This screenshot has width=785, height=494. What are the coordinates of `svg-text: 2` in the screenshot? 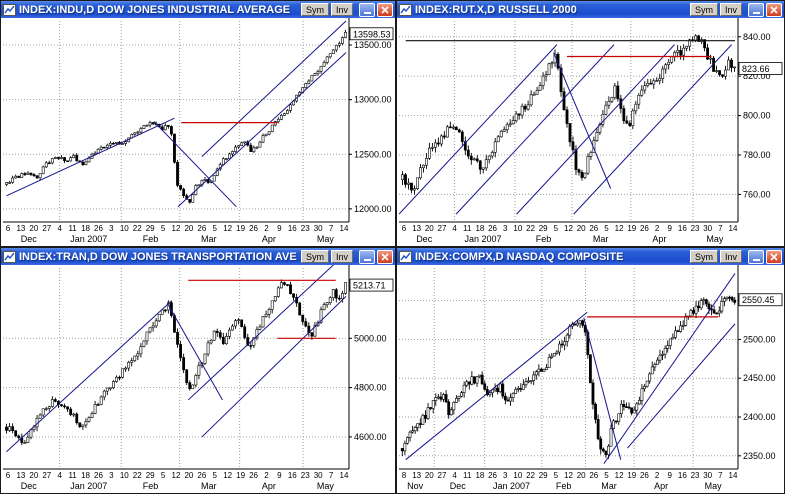 It's located at (657, 228).